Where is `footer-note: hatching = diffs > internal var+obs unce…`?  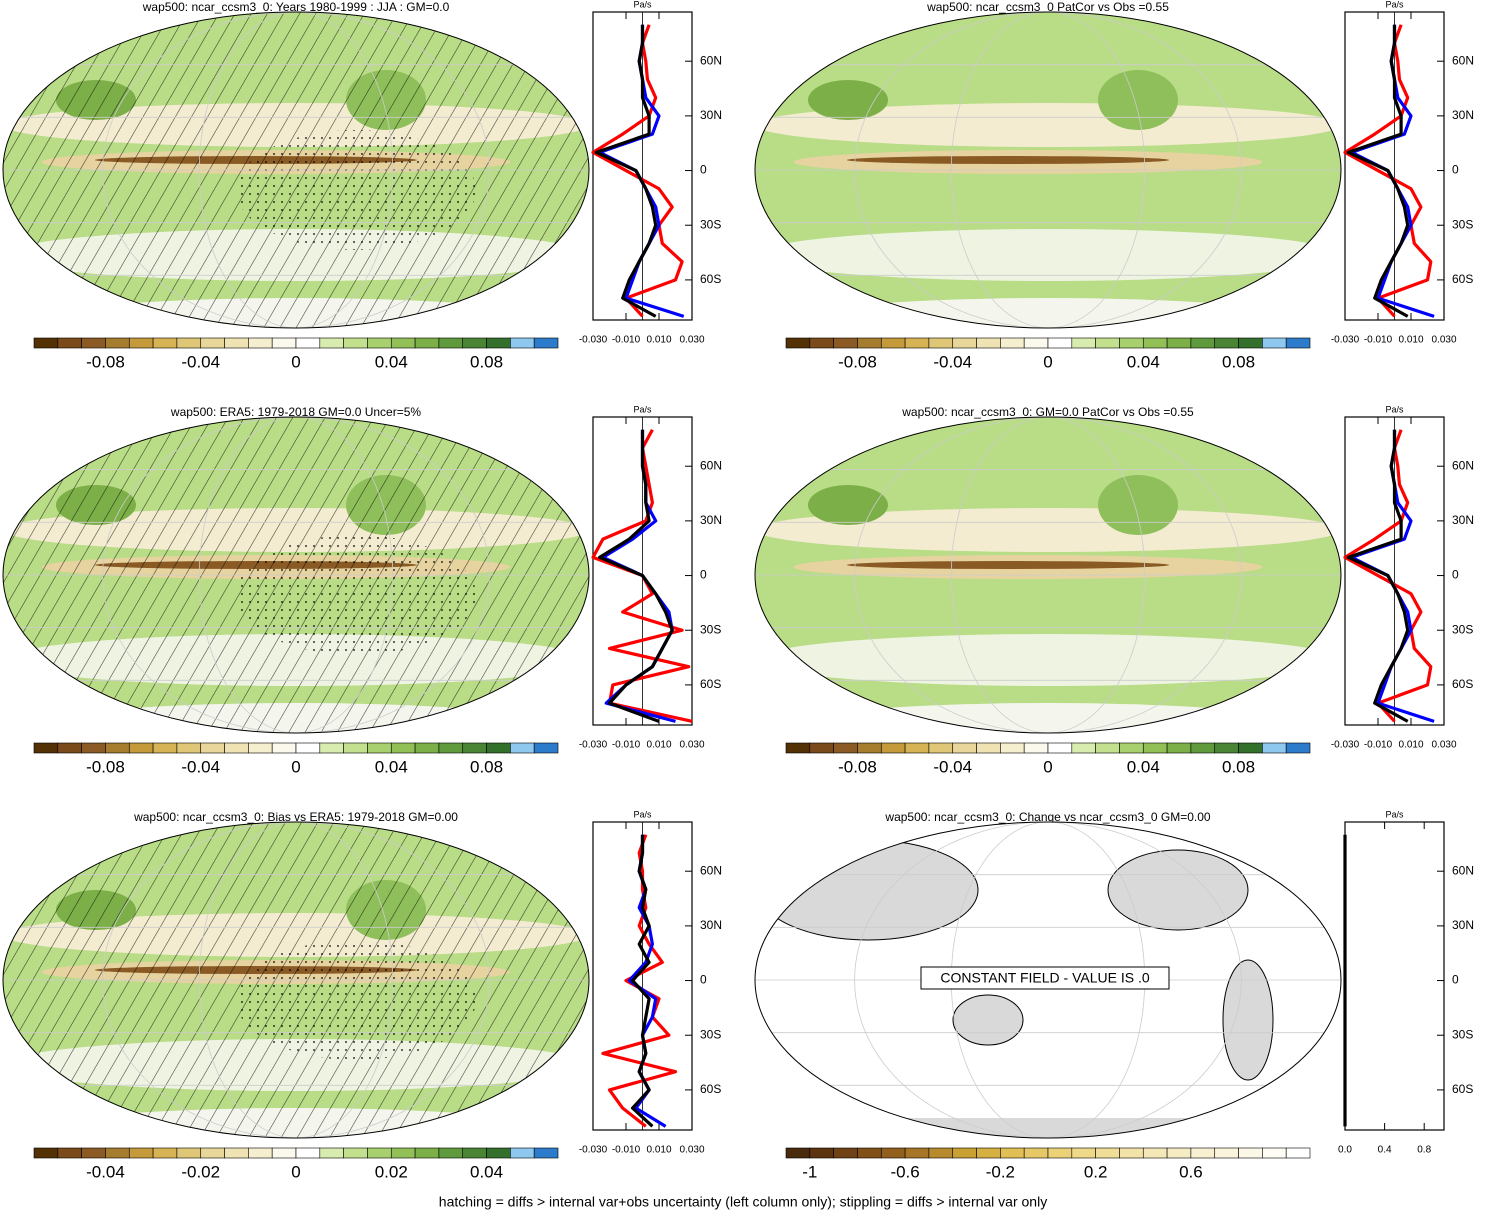
footer-note: hatching = diffs > internal var+obs unce… is located at coordinates (743, 1202).